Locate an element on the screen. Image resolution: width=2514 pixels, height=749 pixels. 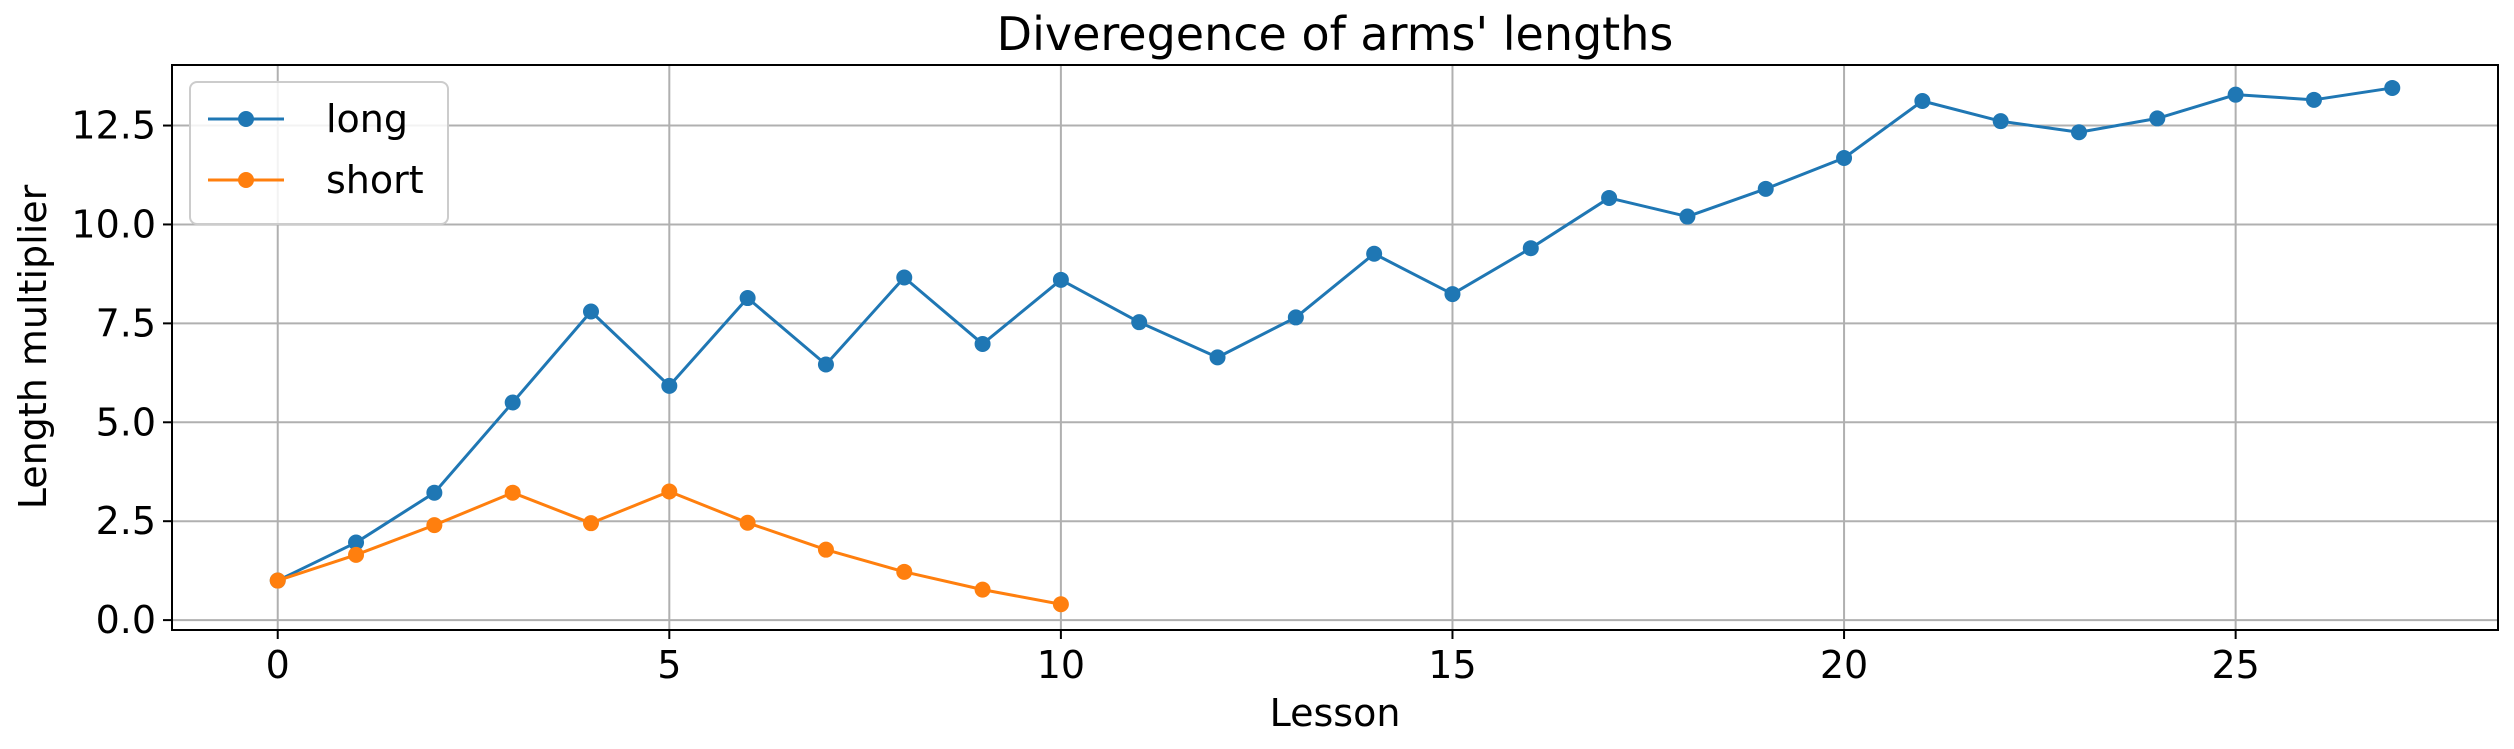
legend-marker-long is located at coordinates (246, 119).